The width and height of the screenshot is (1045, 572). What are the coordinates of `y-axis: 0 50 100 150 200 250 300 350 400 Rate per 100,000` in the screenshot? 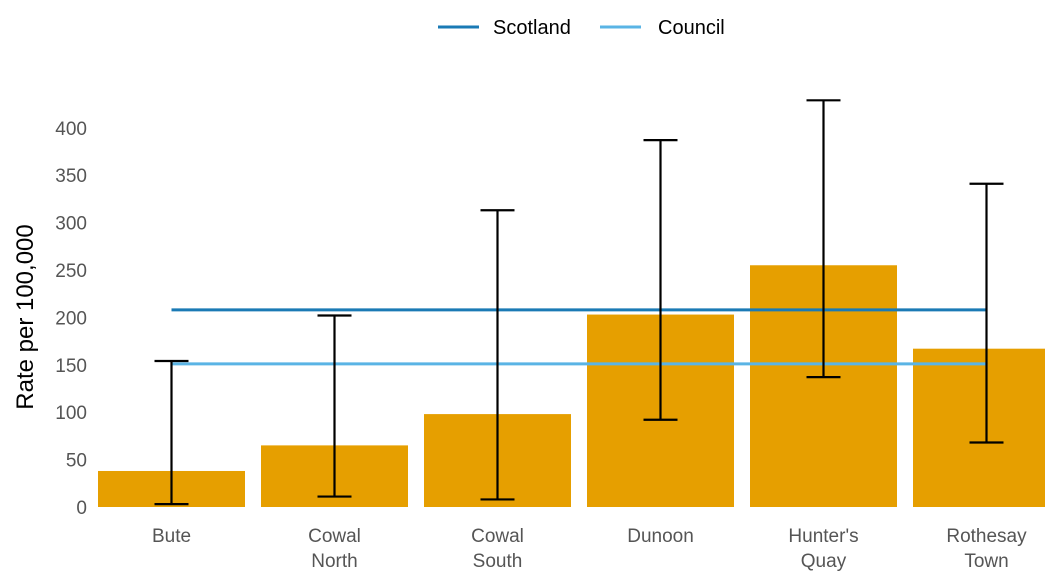 It's located at (49, 319).